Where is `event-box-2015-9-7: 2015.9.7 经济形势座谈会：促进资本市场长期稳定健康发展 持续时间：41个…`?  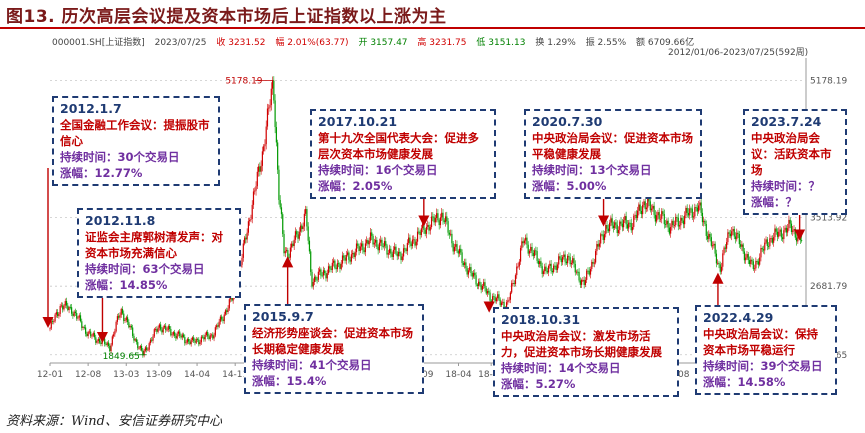 event-box-2015-9-7: 2015.9.7 经济形势座谈会：促进资本市场长期稳定健康发展 持续时间：41个… is located at coordinates (334, 349).